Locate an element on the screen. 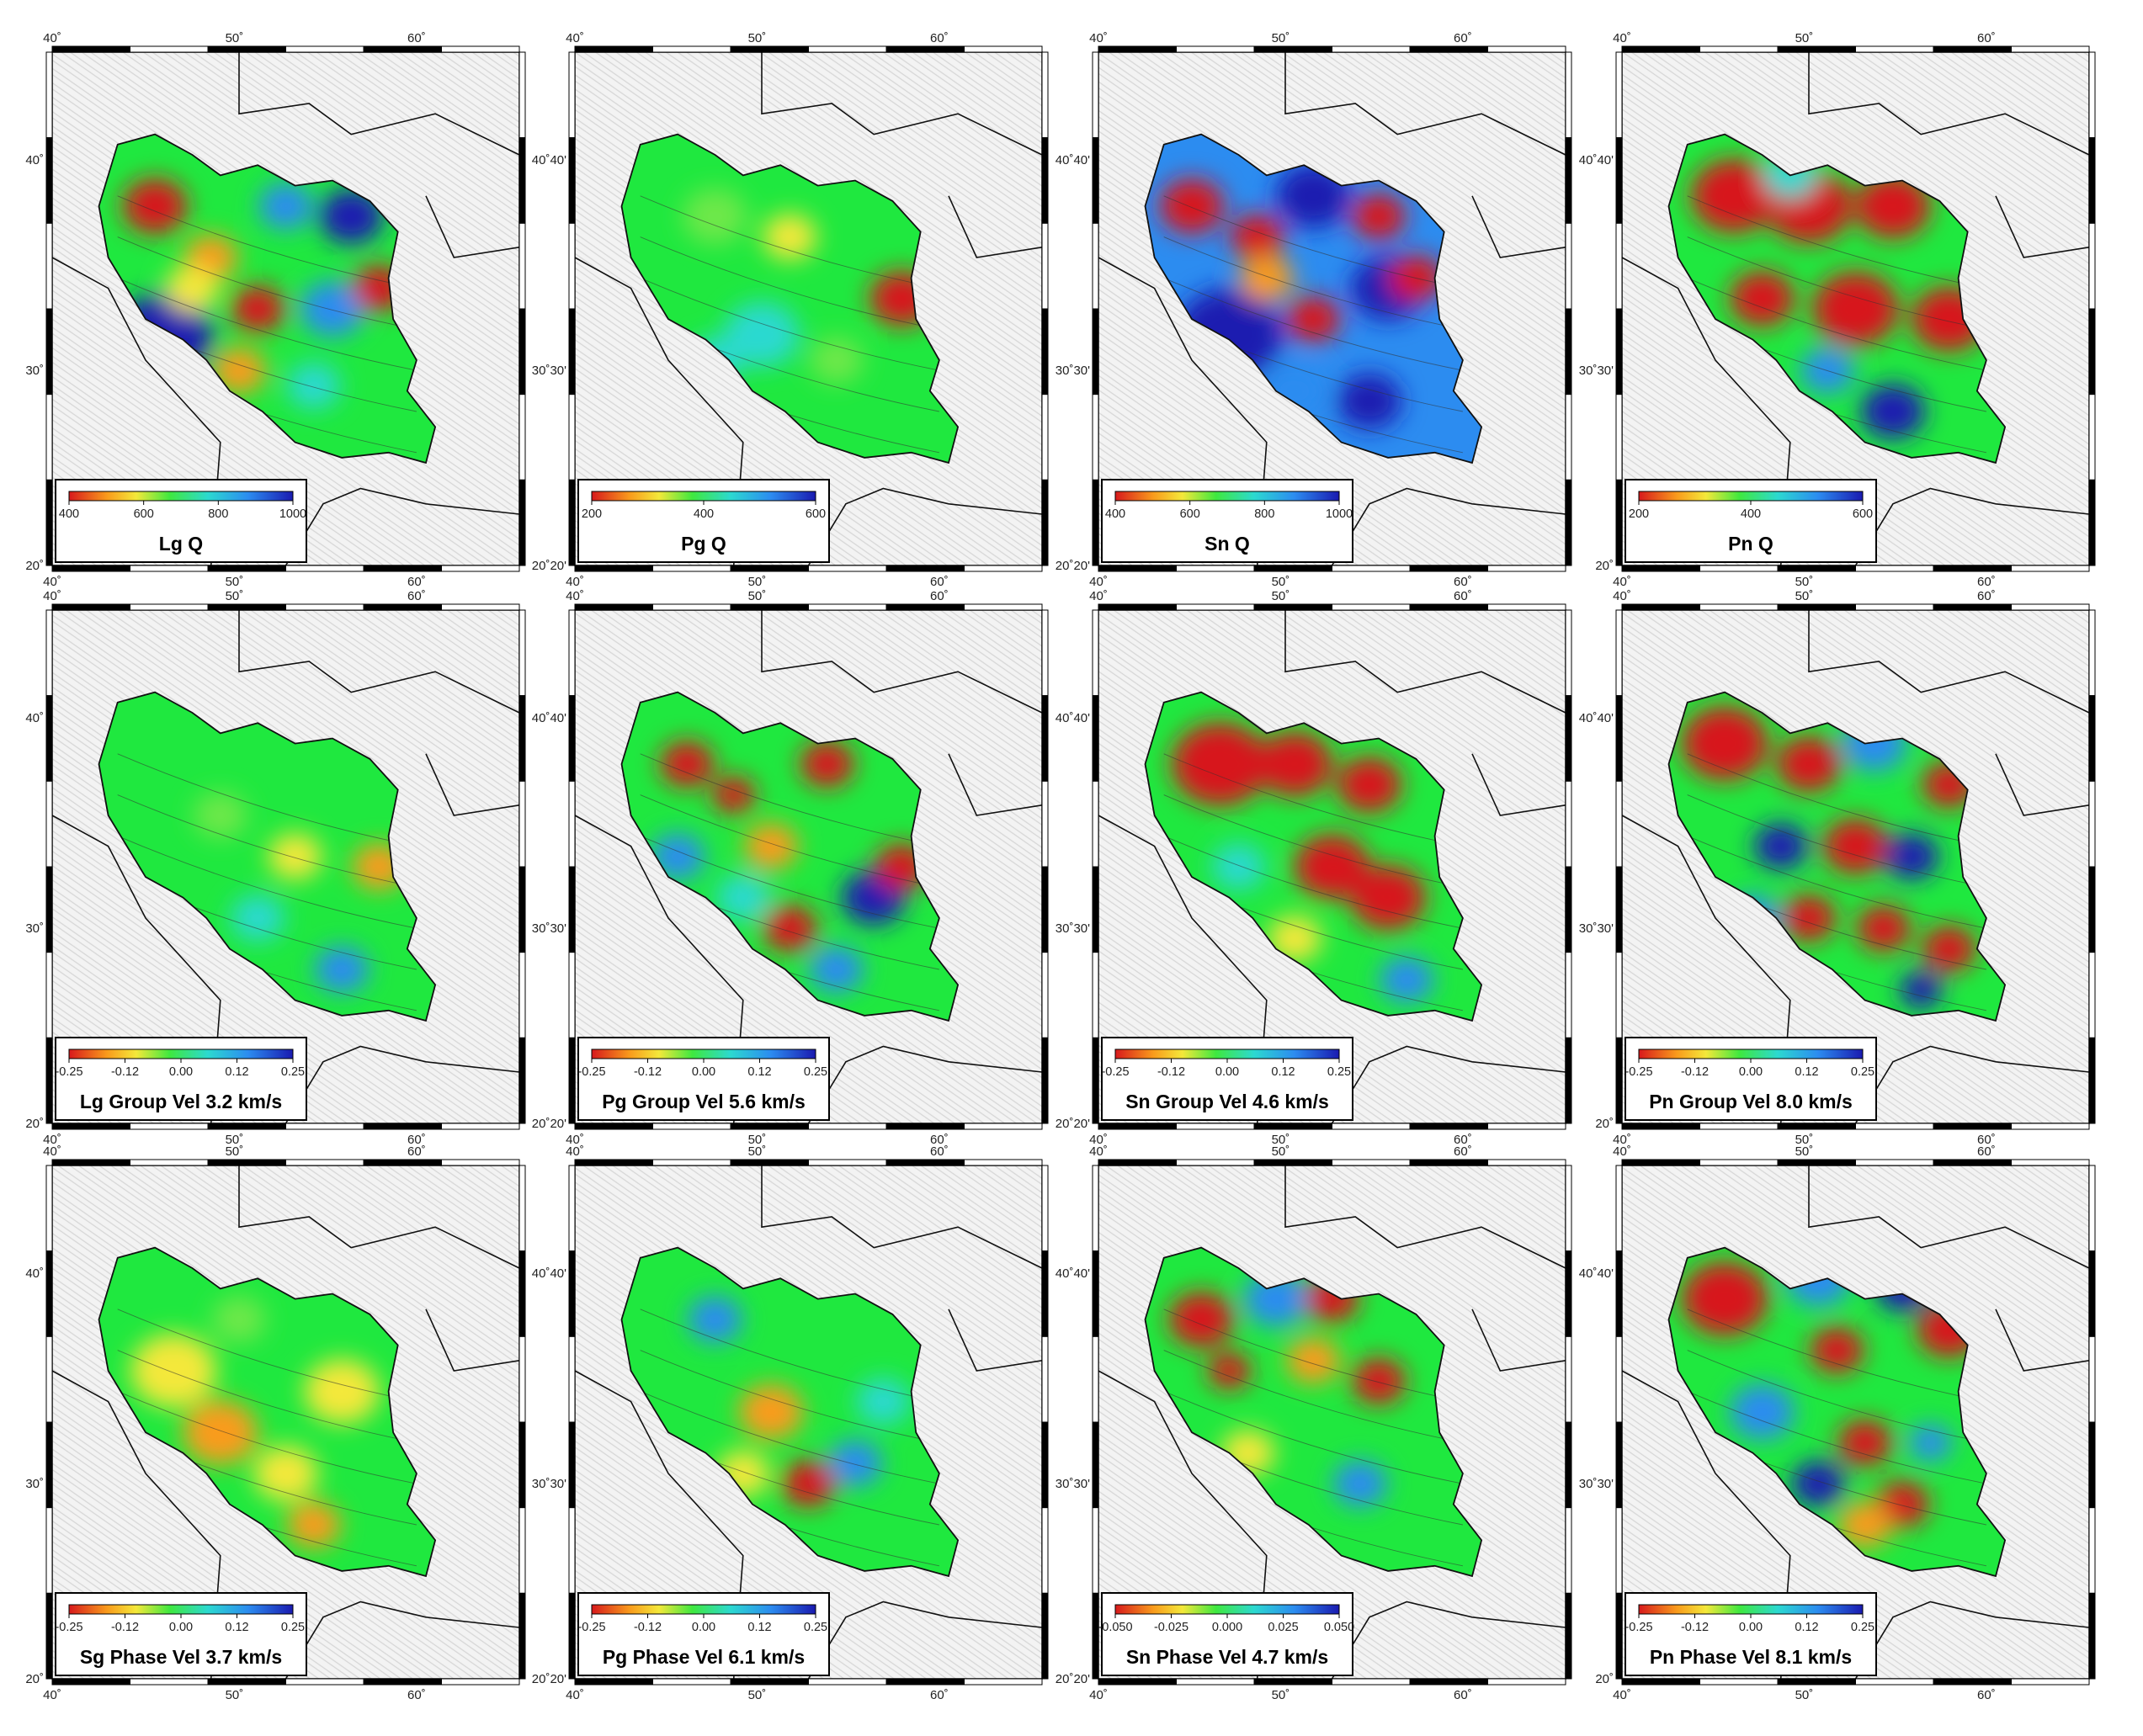 The height and width of the screenshot is (1736, 2143). colorbar-label: 0.25 is located at coordinates (815, 1627).